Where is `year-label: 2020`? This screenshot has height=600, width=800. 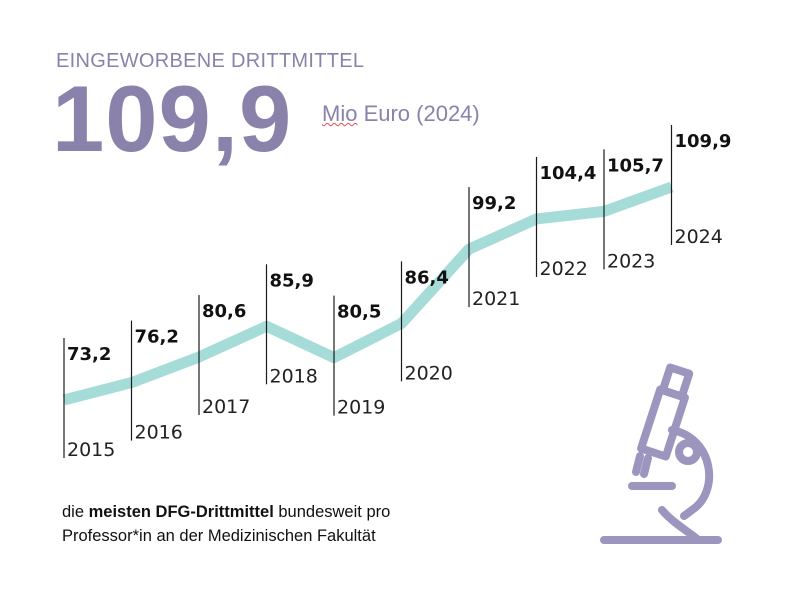 year-label: 2020 is located at coordinates (429, 373).